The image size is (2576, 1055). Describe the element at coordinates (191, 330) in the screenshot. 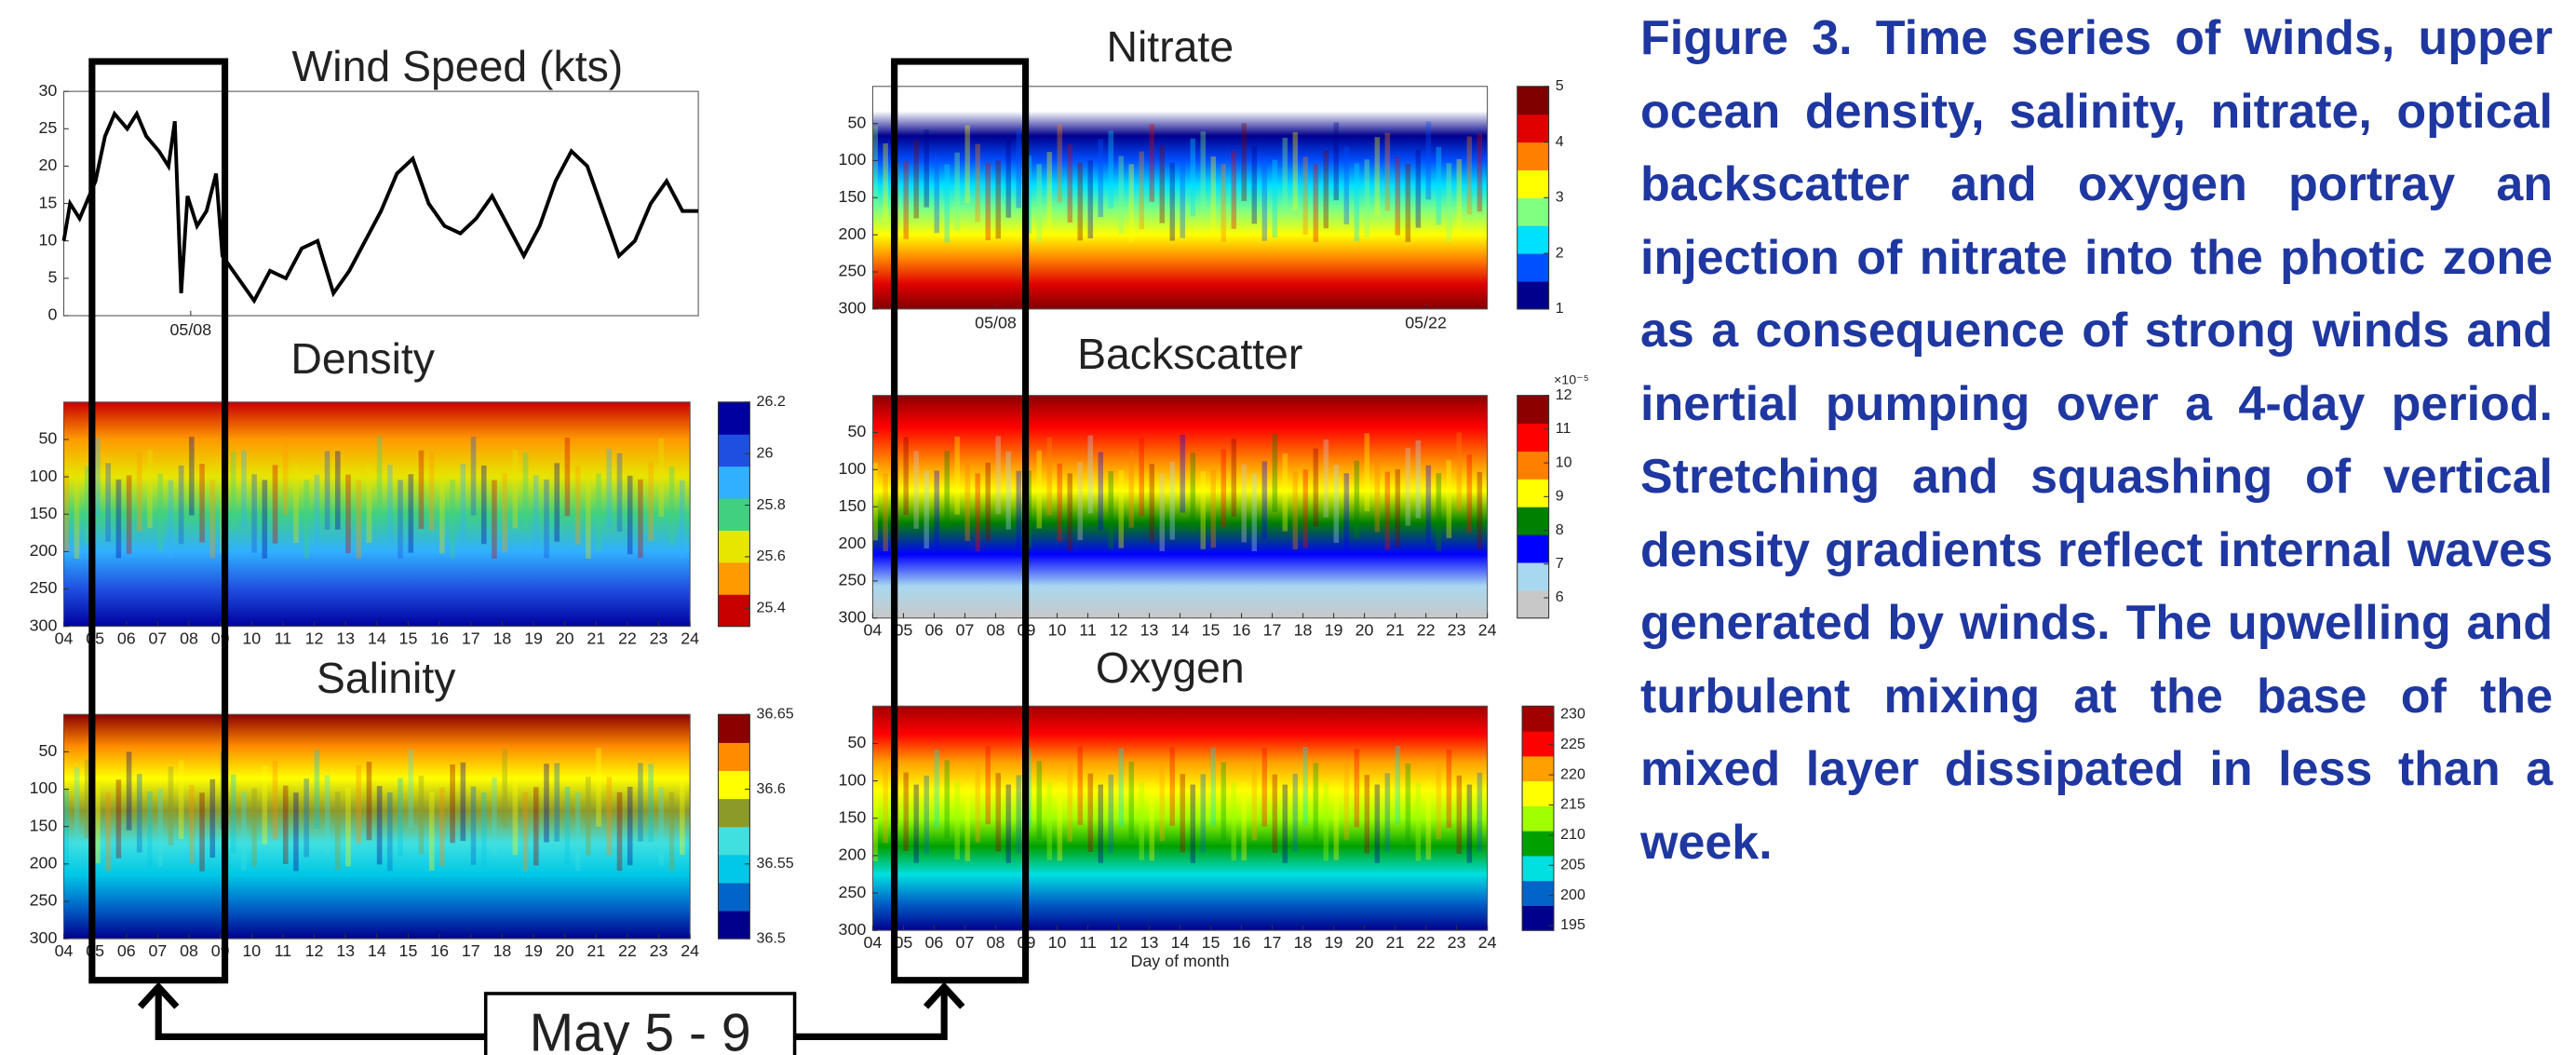

I see `x-tick-label: 05/08` at that location.